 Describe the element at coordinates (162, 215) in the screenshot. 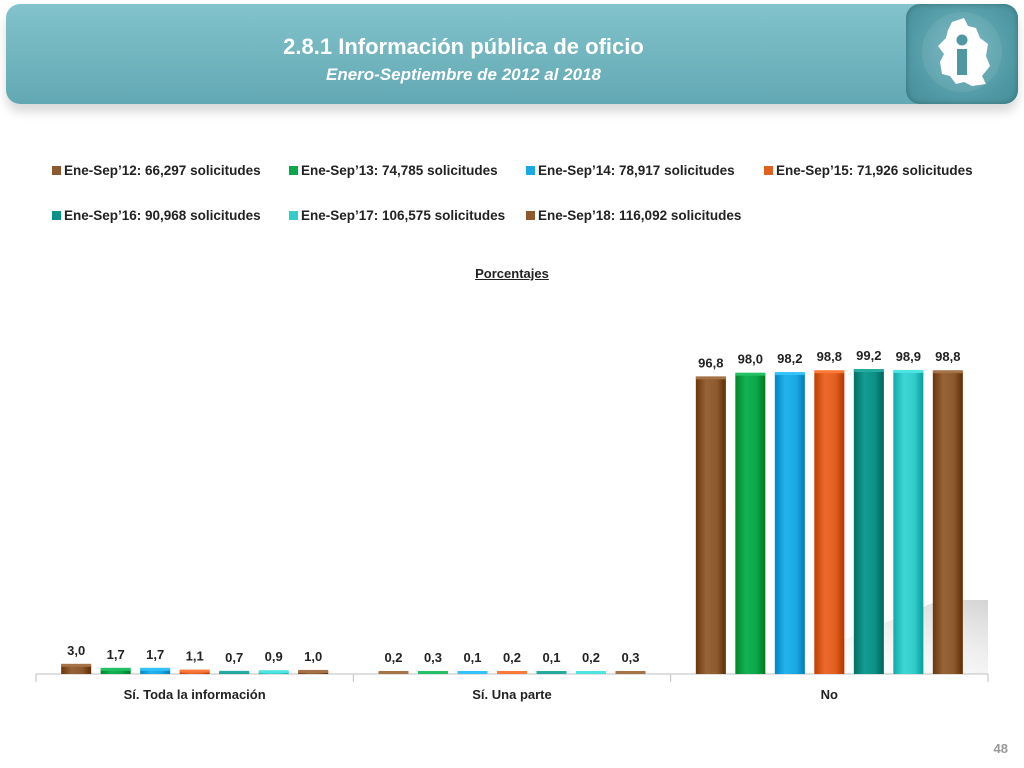

I see `legend-label: Ene-Sep’16: 90,968 solicitudes` at that location.